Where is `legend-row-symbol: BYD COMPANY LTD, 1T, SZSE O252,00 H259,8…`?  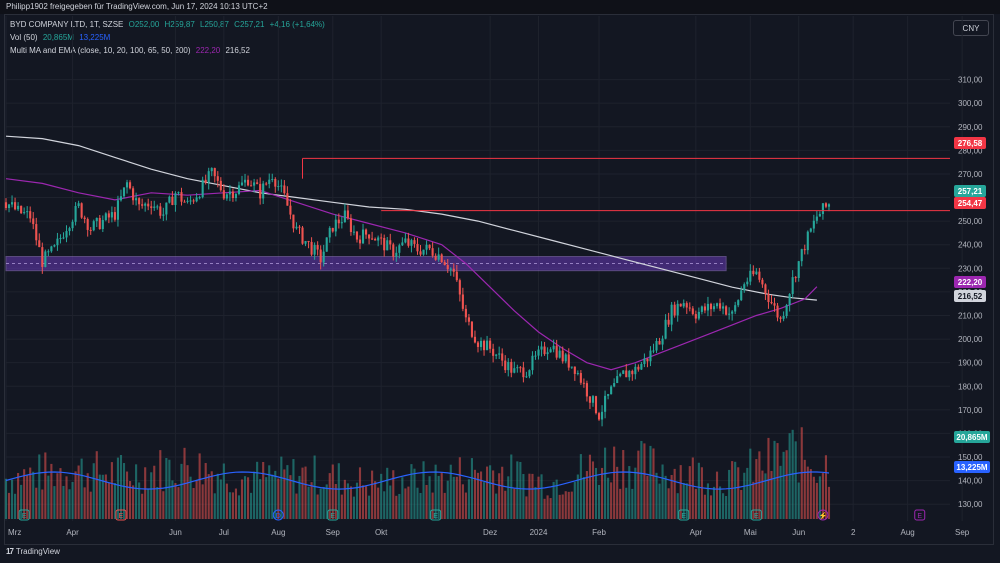
legend-row-symbol: BYD COMPANY LTD, 1T, SZSE O252,00 H259,8… is located at coordinates (169, 24).